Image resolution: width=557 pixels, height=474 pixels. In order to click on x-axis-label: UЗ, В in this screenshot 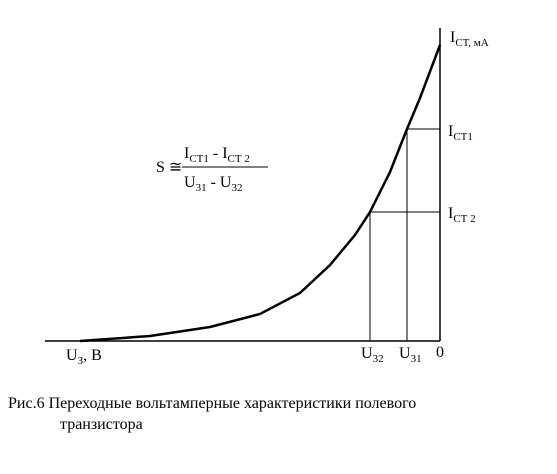, I will do `click(84, 357)`.